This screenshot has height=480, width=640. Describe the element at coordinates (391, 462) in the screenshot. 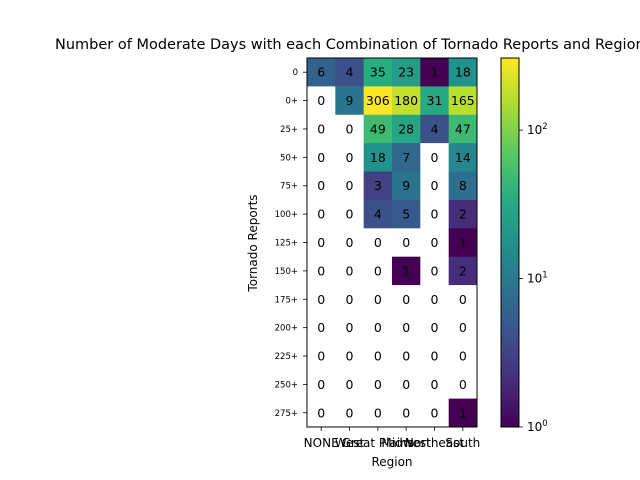

I see `x-axis-label: Region` at that location.